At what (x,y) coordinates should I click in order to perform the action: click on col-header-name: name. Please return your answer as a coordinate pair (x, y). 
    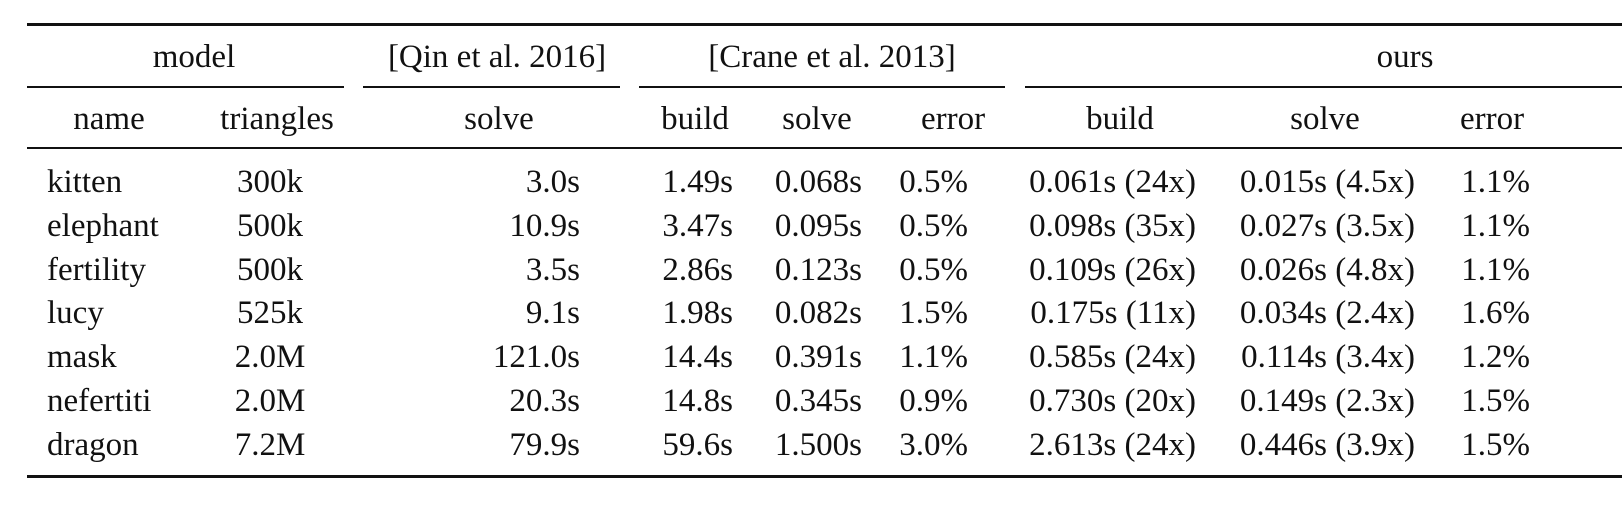
    Looking at the image, I should click on (109, 119).